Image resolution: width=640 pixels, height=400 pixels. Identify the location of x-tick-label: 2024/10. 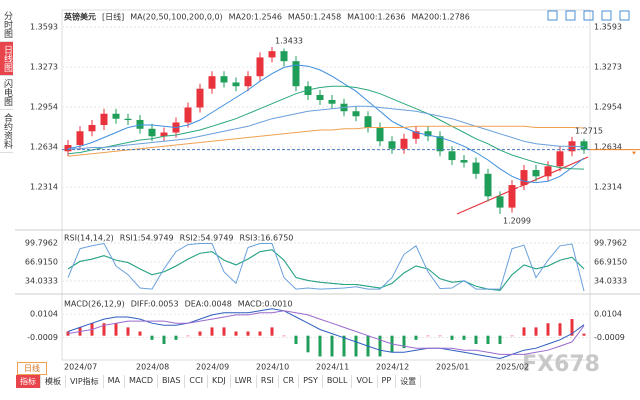
(272, 367).